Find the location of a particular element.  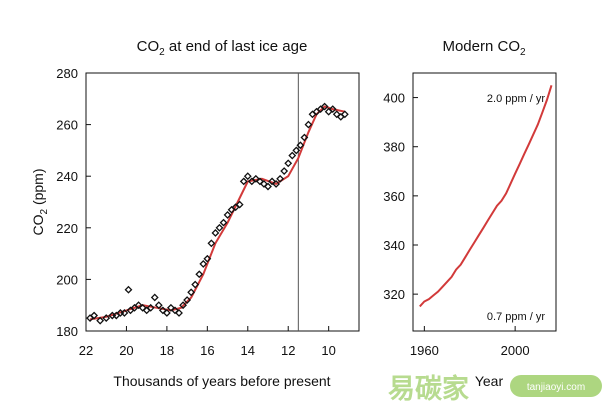

left-y-tick-label: 200 is located at coordinates (67, 279).